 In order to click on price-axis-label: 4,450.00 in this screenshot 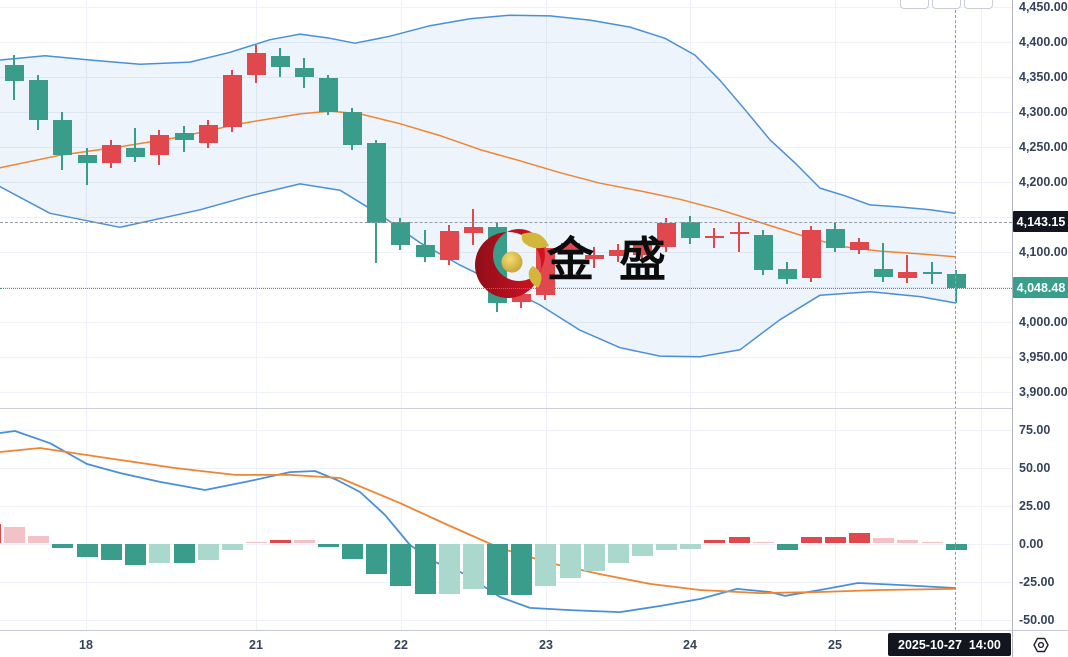, I will do `click(1043, 7)`.